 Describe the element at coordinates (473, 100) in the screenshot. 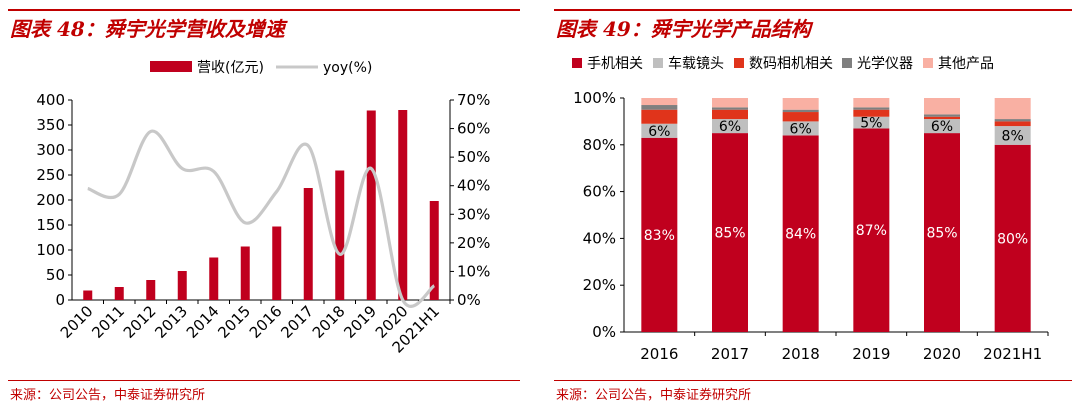

I see `y2-tick-label: 70%` at that location.